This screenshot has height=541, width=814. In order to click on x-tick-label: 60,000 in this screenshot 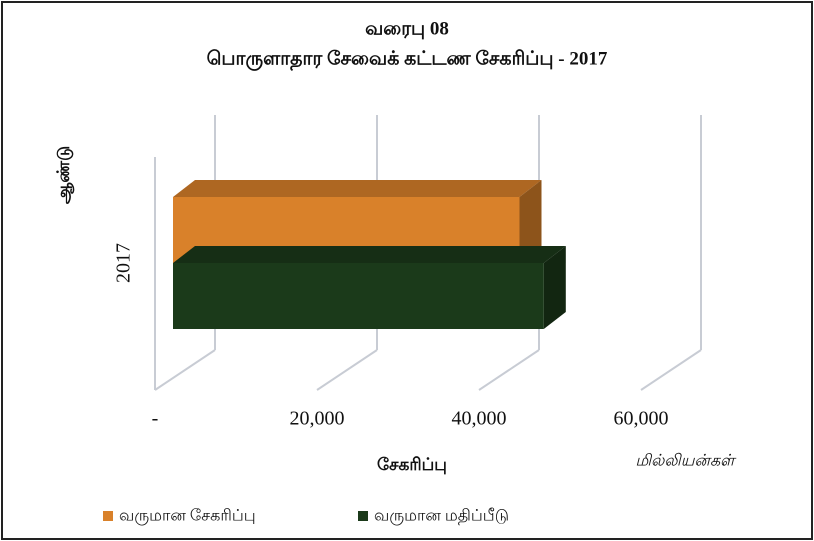, I will do `click(641, 419)`.